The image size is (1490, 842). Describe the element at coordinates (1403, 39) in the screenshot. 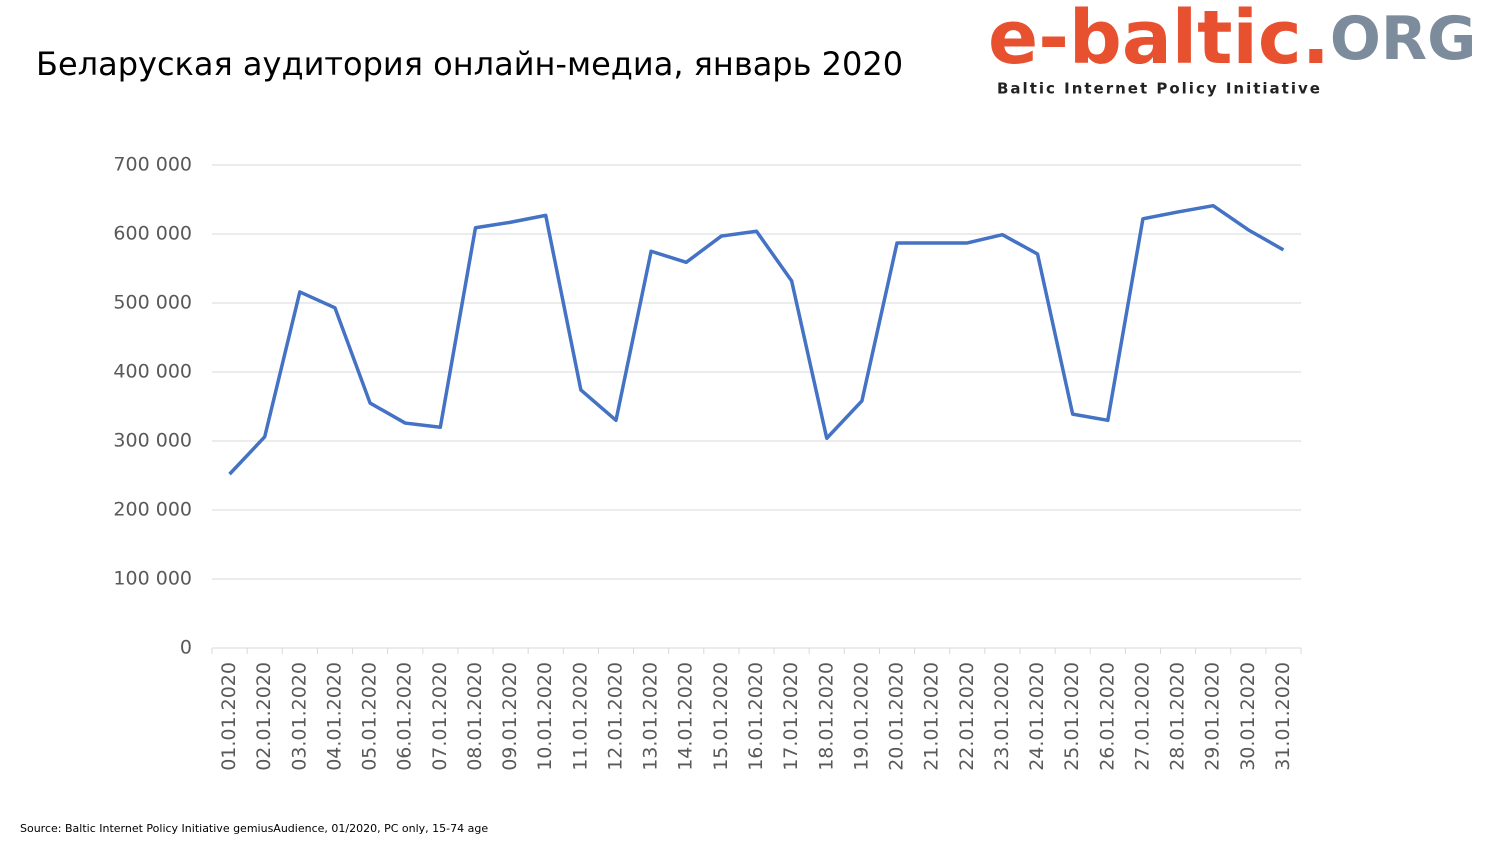

I see `logo-suffix: ORG` at that location.